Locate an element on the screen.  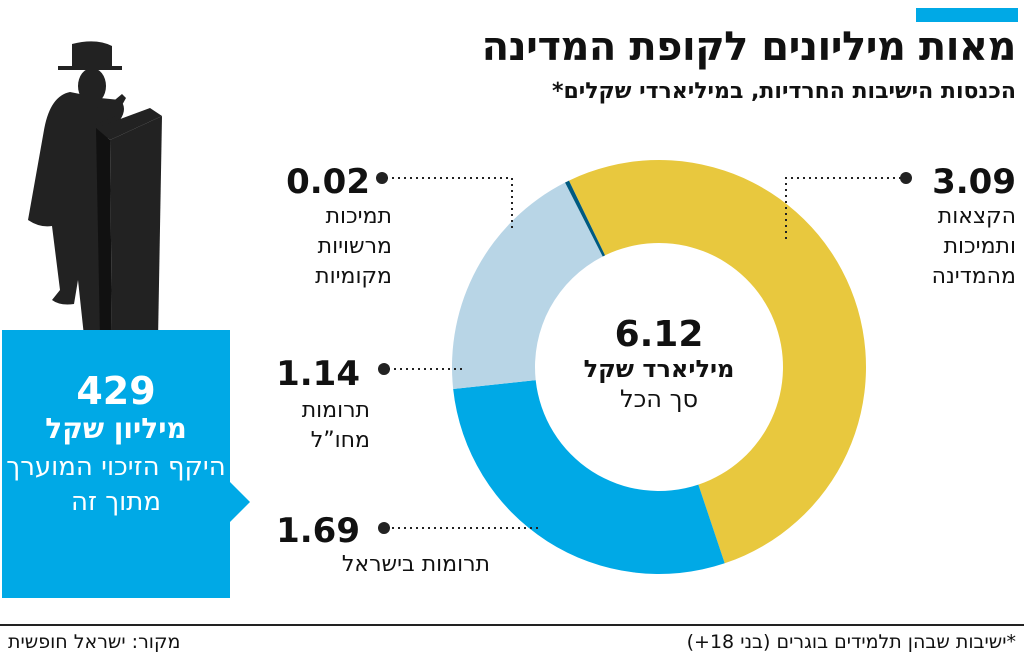
slice-value-state: 3.09 is located at coordinates (974, 182).